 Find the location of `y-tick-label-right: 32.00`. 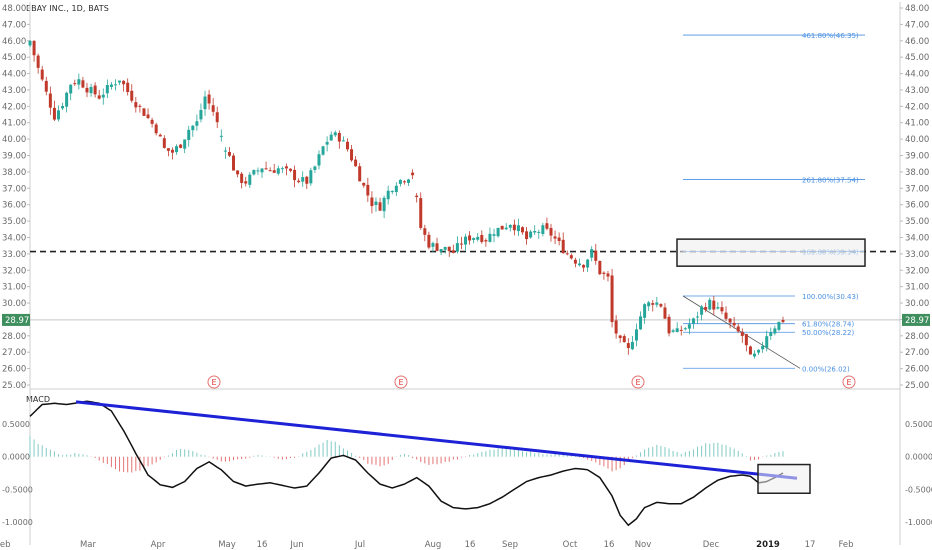

y-tick-label-right: 32.00 is located at coordinates (917, 271).